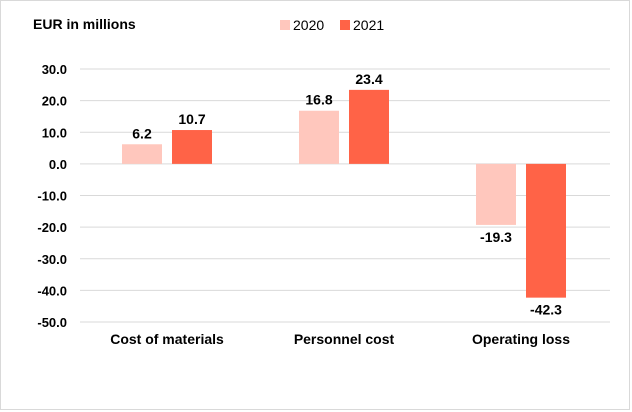  What do you see at coordinates (142, 133) in the screenshot?
I see `data-label: 6.2` at bounding box center [142, 133].